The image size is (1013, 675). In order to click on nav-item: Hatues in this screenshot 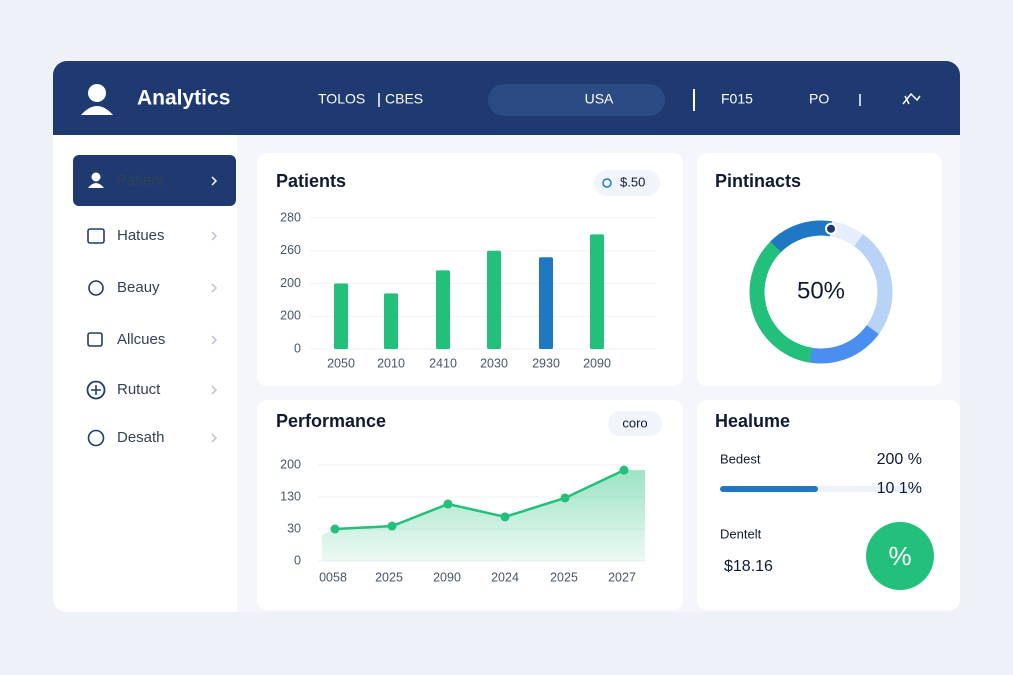, I will do `click(141, 235)`.